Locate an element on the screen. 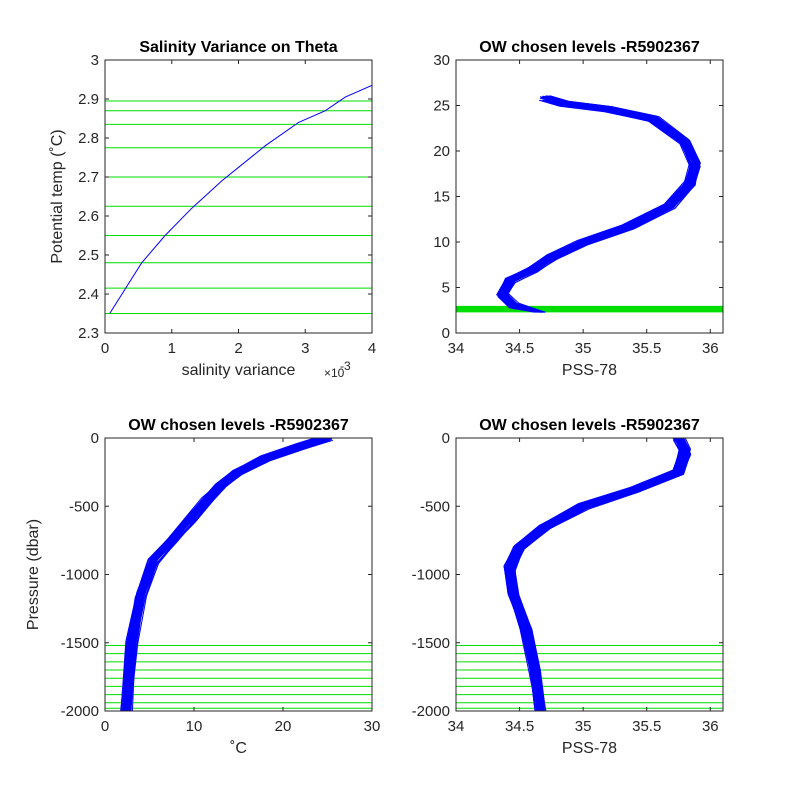  y-tick-label: 30 is located at coordinates (441, 60).